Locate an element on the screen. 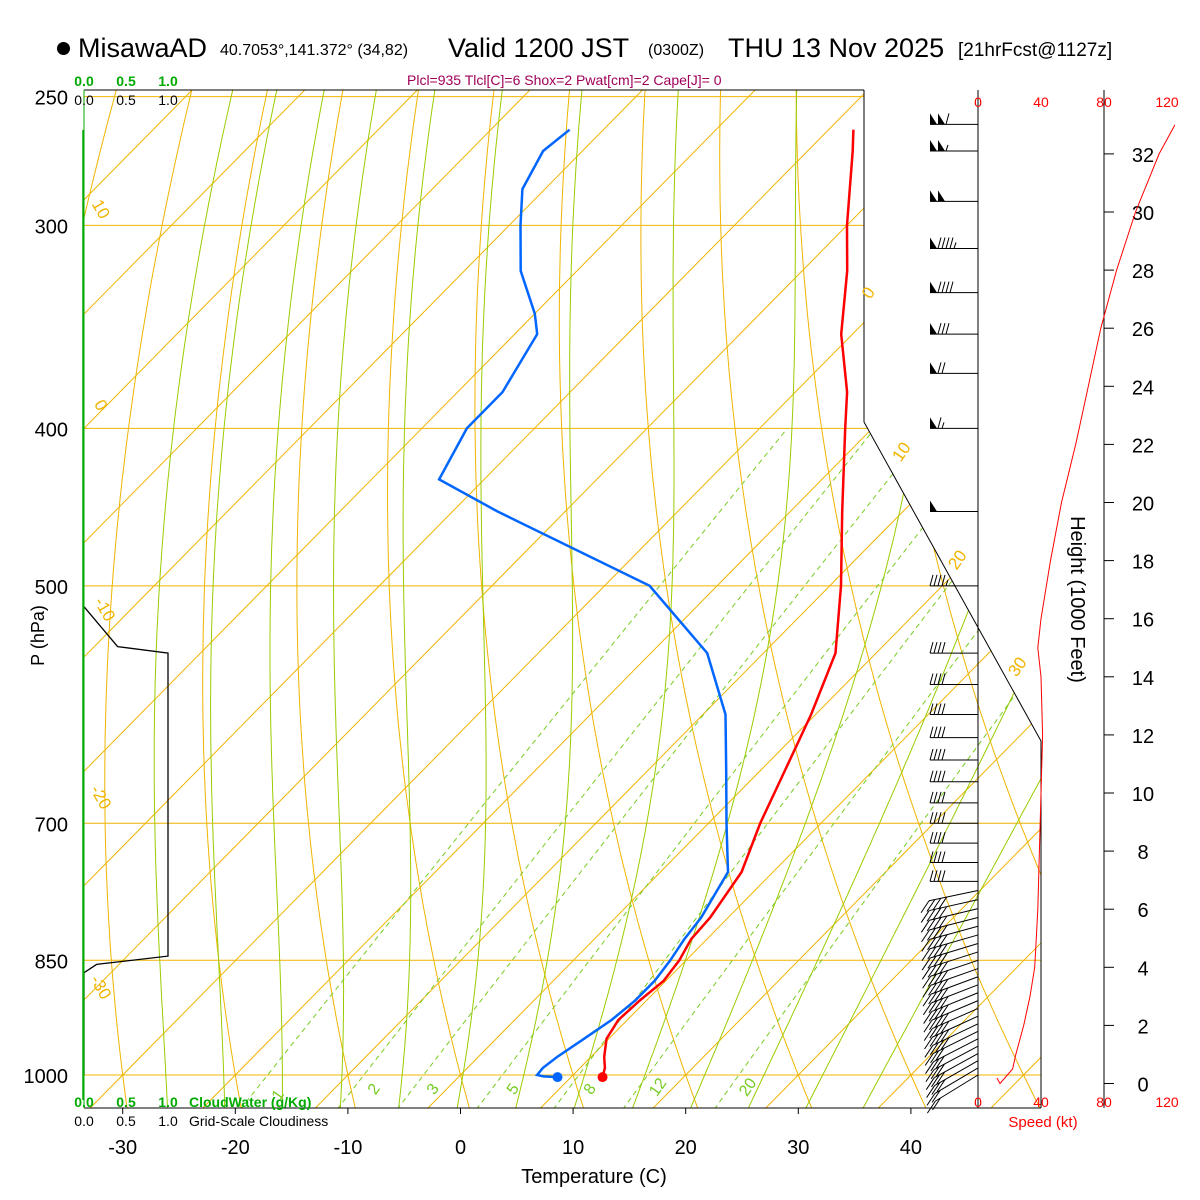  cloud-water-tick-bottom: 0.0 is located at coordinates (84, 1102).